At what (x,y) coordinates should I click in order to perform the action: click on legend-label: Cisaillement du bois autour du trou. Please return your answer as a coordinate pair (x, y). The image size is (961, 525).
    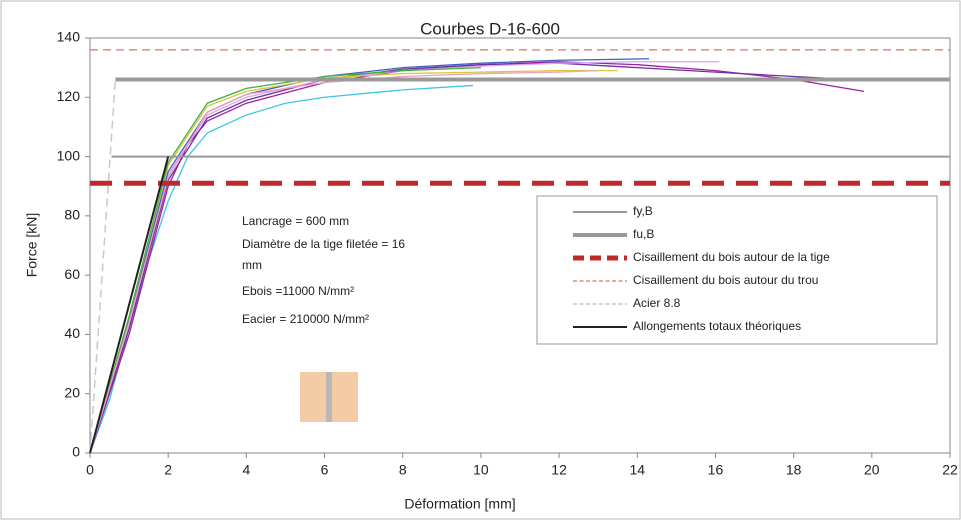
    Looking at the image, I should click on (725, 280).